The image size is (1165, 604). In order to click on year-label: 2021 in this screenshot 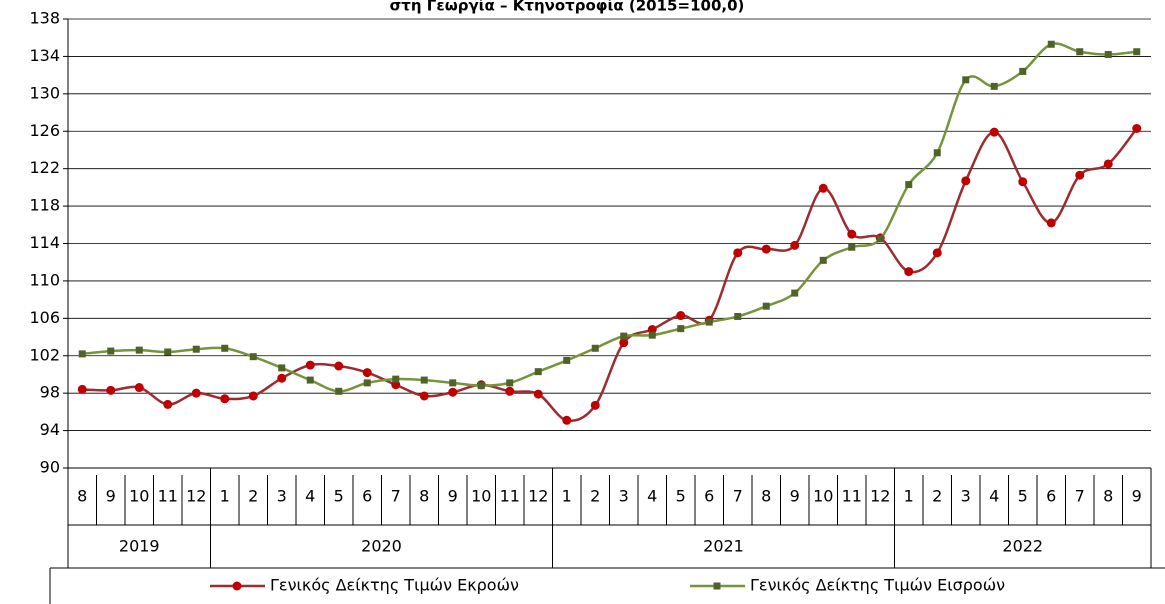, I will do `click(723, 546)`.